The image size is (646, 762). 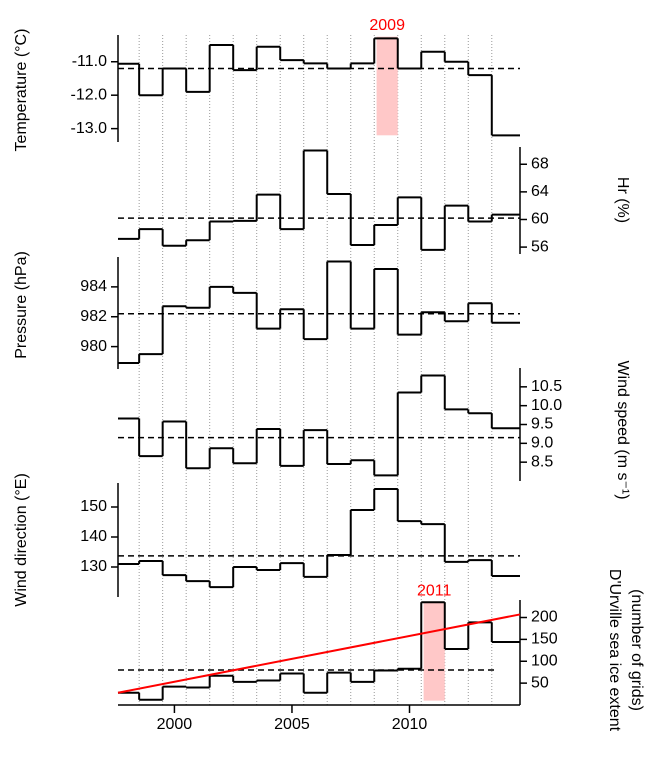 What do you see at coordinates (89, 61) in the screenshot?
I see `y-tick-label: -11.0` at bounding box center [89, 61].